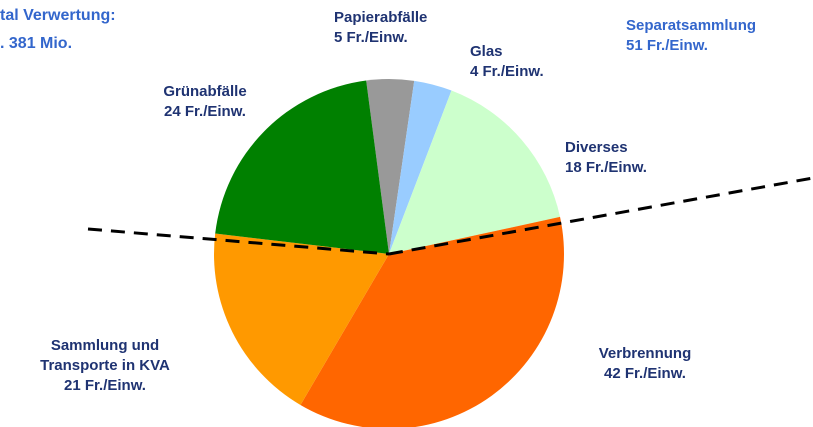  I want to click on title: tal Verwertung:, so click(58, 15).